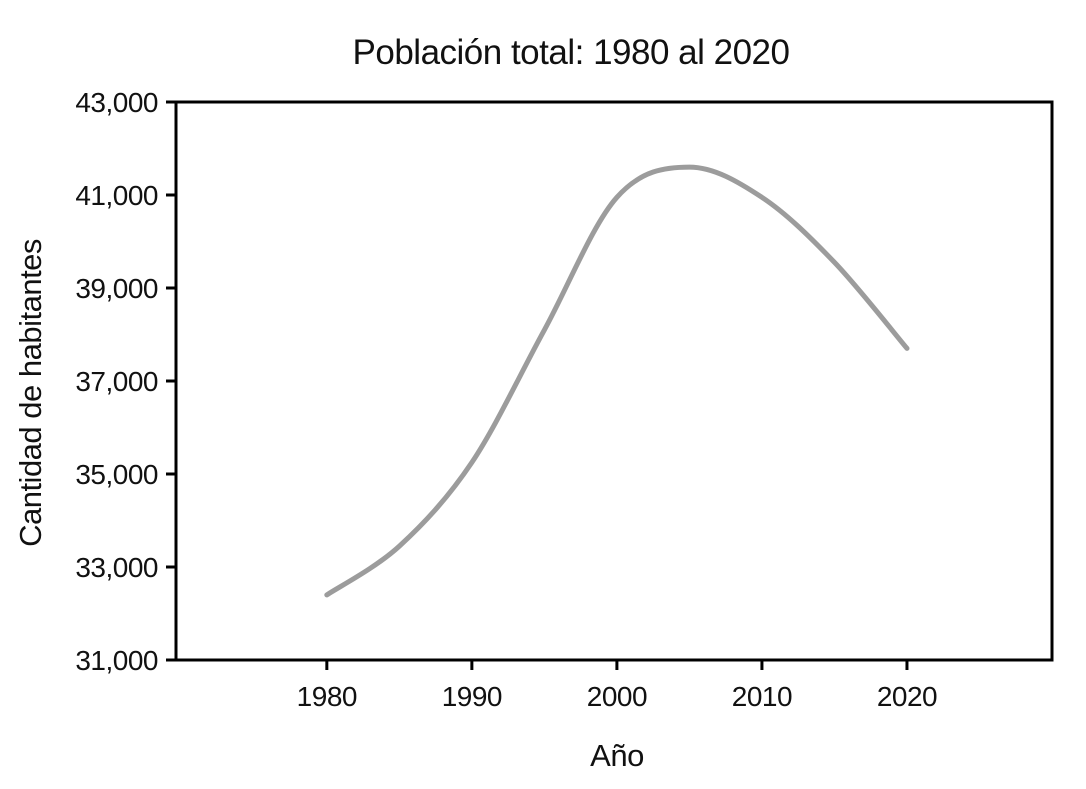 Image resolution: width=1086 pixels, height=789 pixels. I want to click on y-tick-label: 33,000, so click(116, 567).